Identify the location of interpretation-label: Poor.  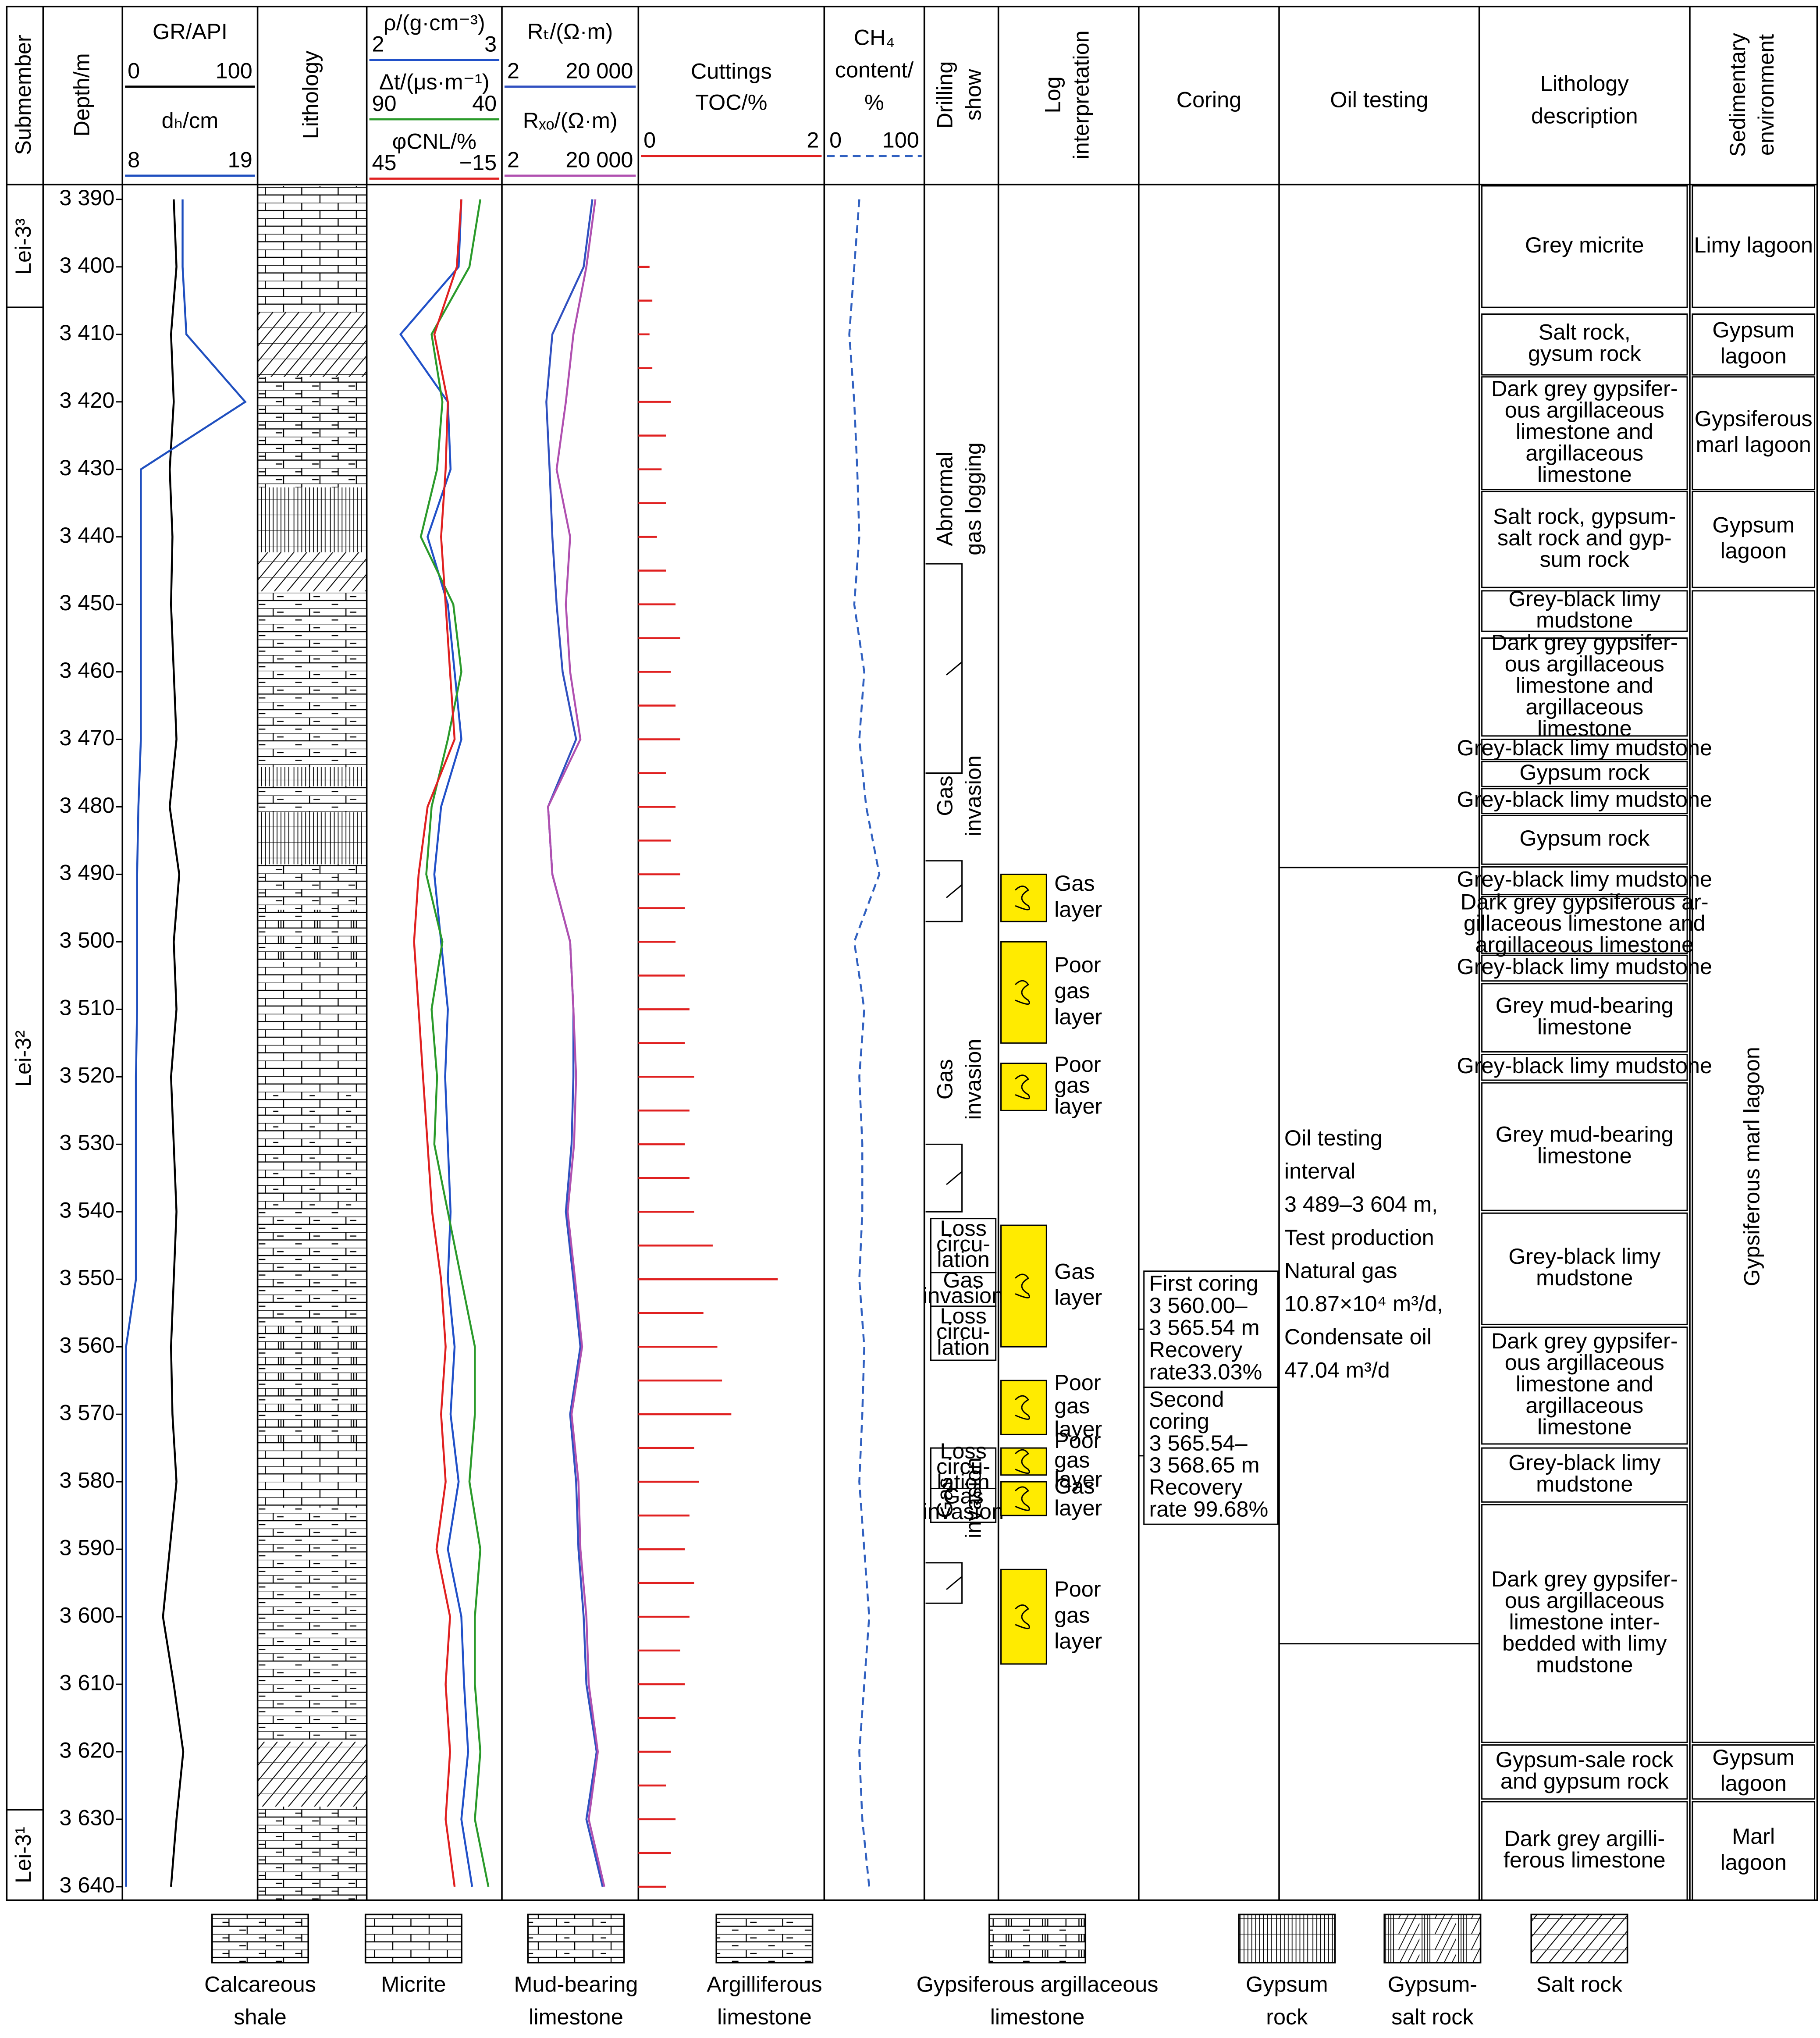
(1077, 1440).